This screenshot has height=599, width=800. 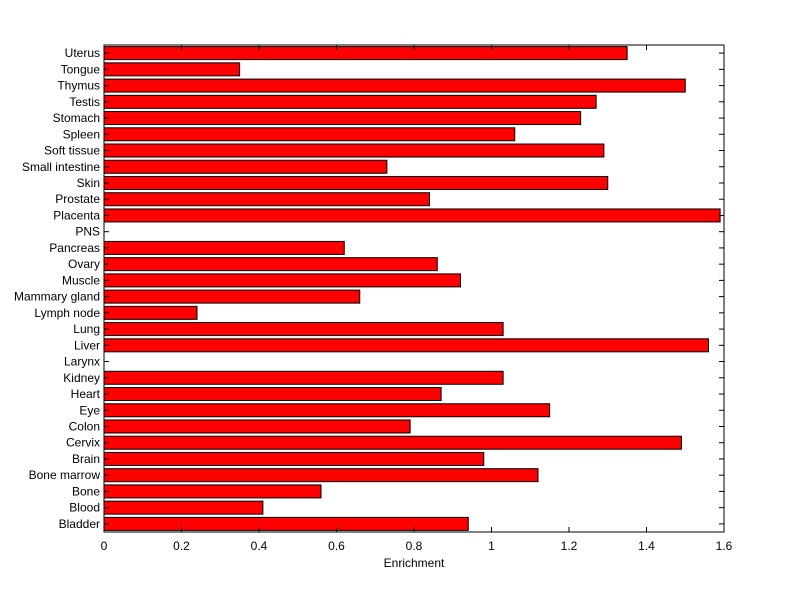 I want to click on y-tick-label: PNS, so click(x=87, y=232).